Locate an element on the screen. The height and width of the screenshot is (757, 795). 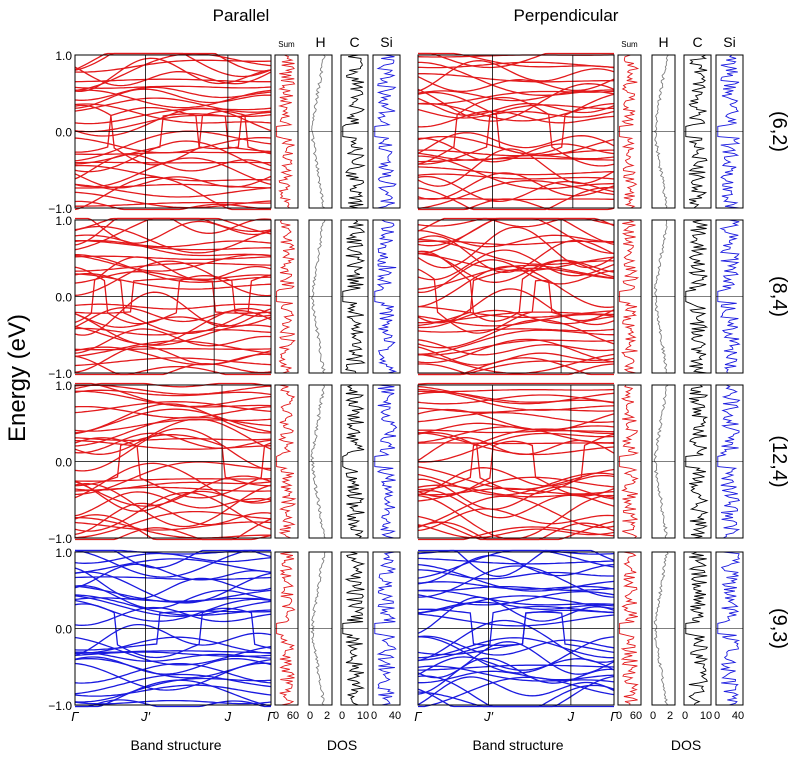
band-axis-label-perpendicular: Band structure is located at coordinates (517, 745).